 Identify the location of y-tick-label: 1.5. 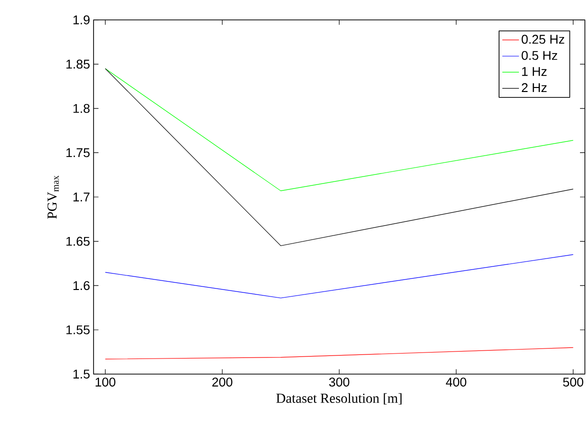
(81, 374).